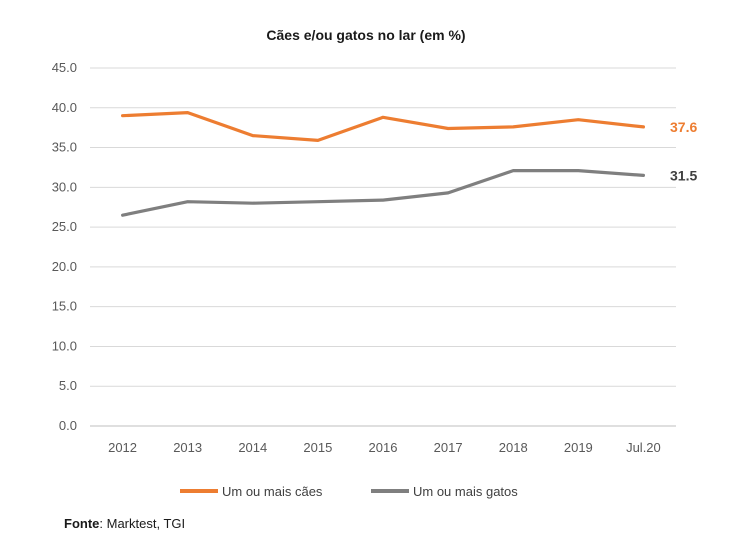  I want to click on series-line-caes, so click(383, 126).